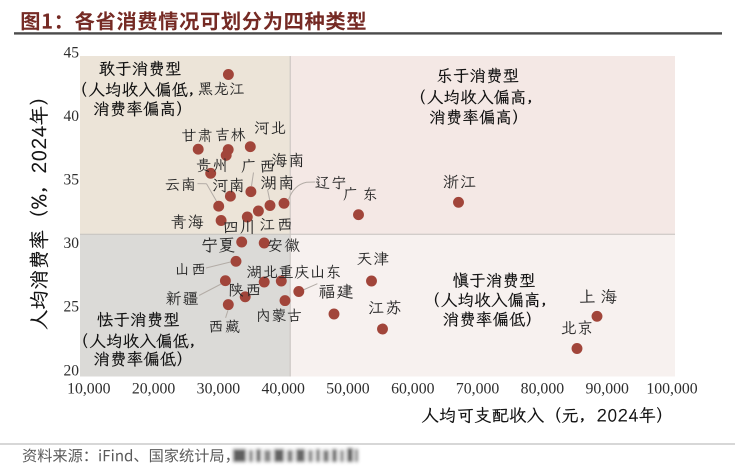 The image size is (735, 472). I want to click on svg-text: 30, so click(72, 243).